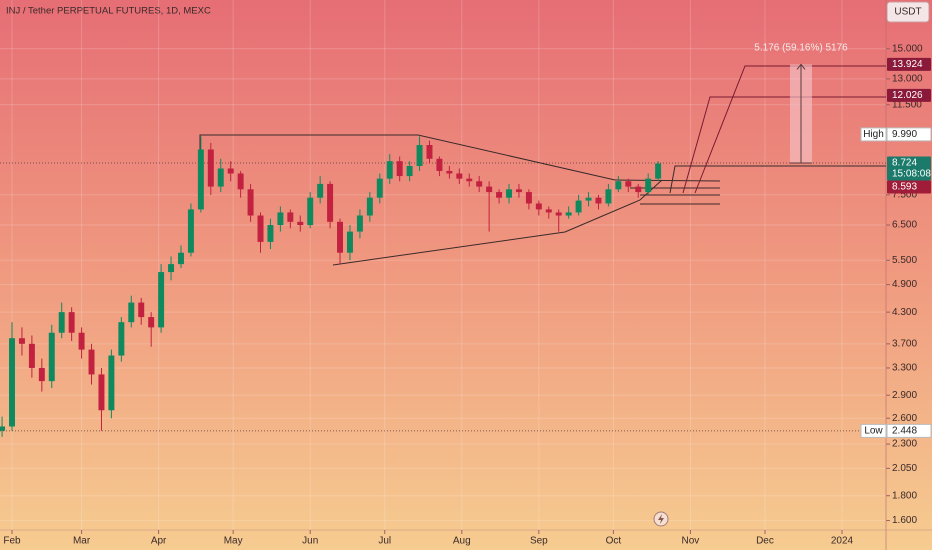  I want to click on price-tag-label: 2.448, so click(904, 431).